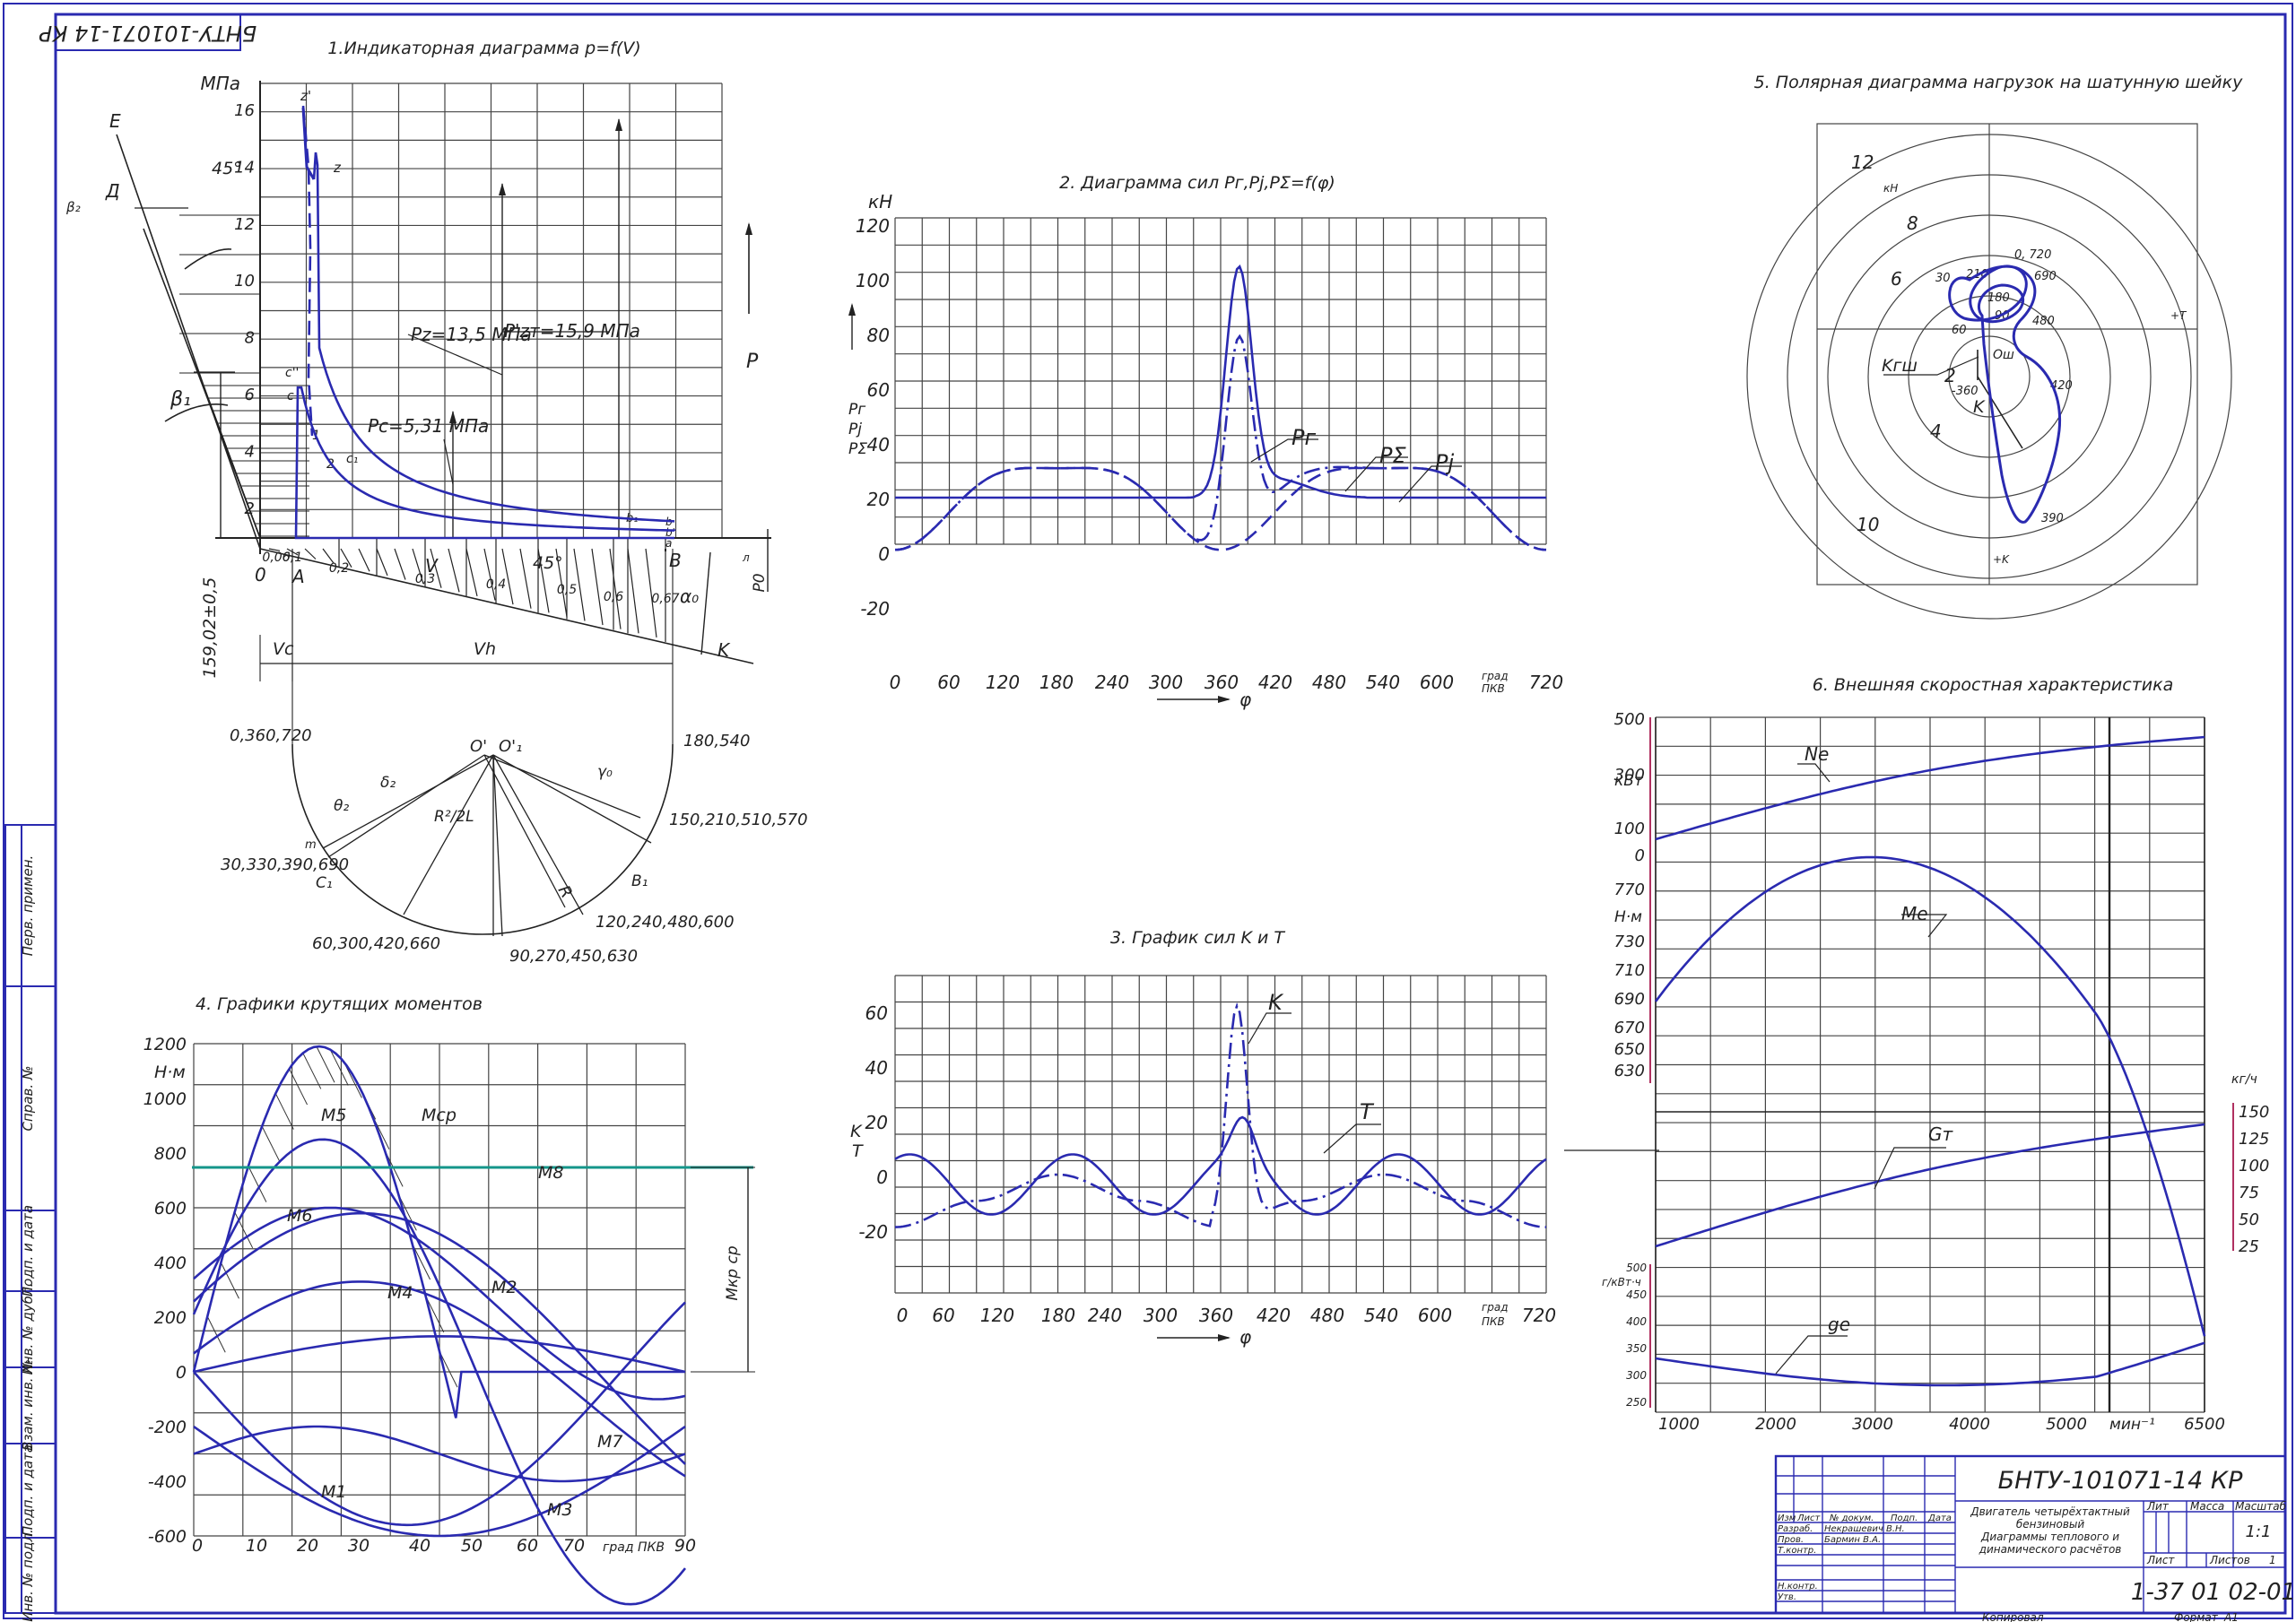 Image resolution: width=2296 pixels, height=1622 pixels. I want to click on d5-a60: 60, so click(1959, 330).